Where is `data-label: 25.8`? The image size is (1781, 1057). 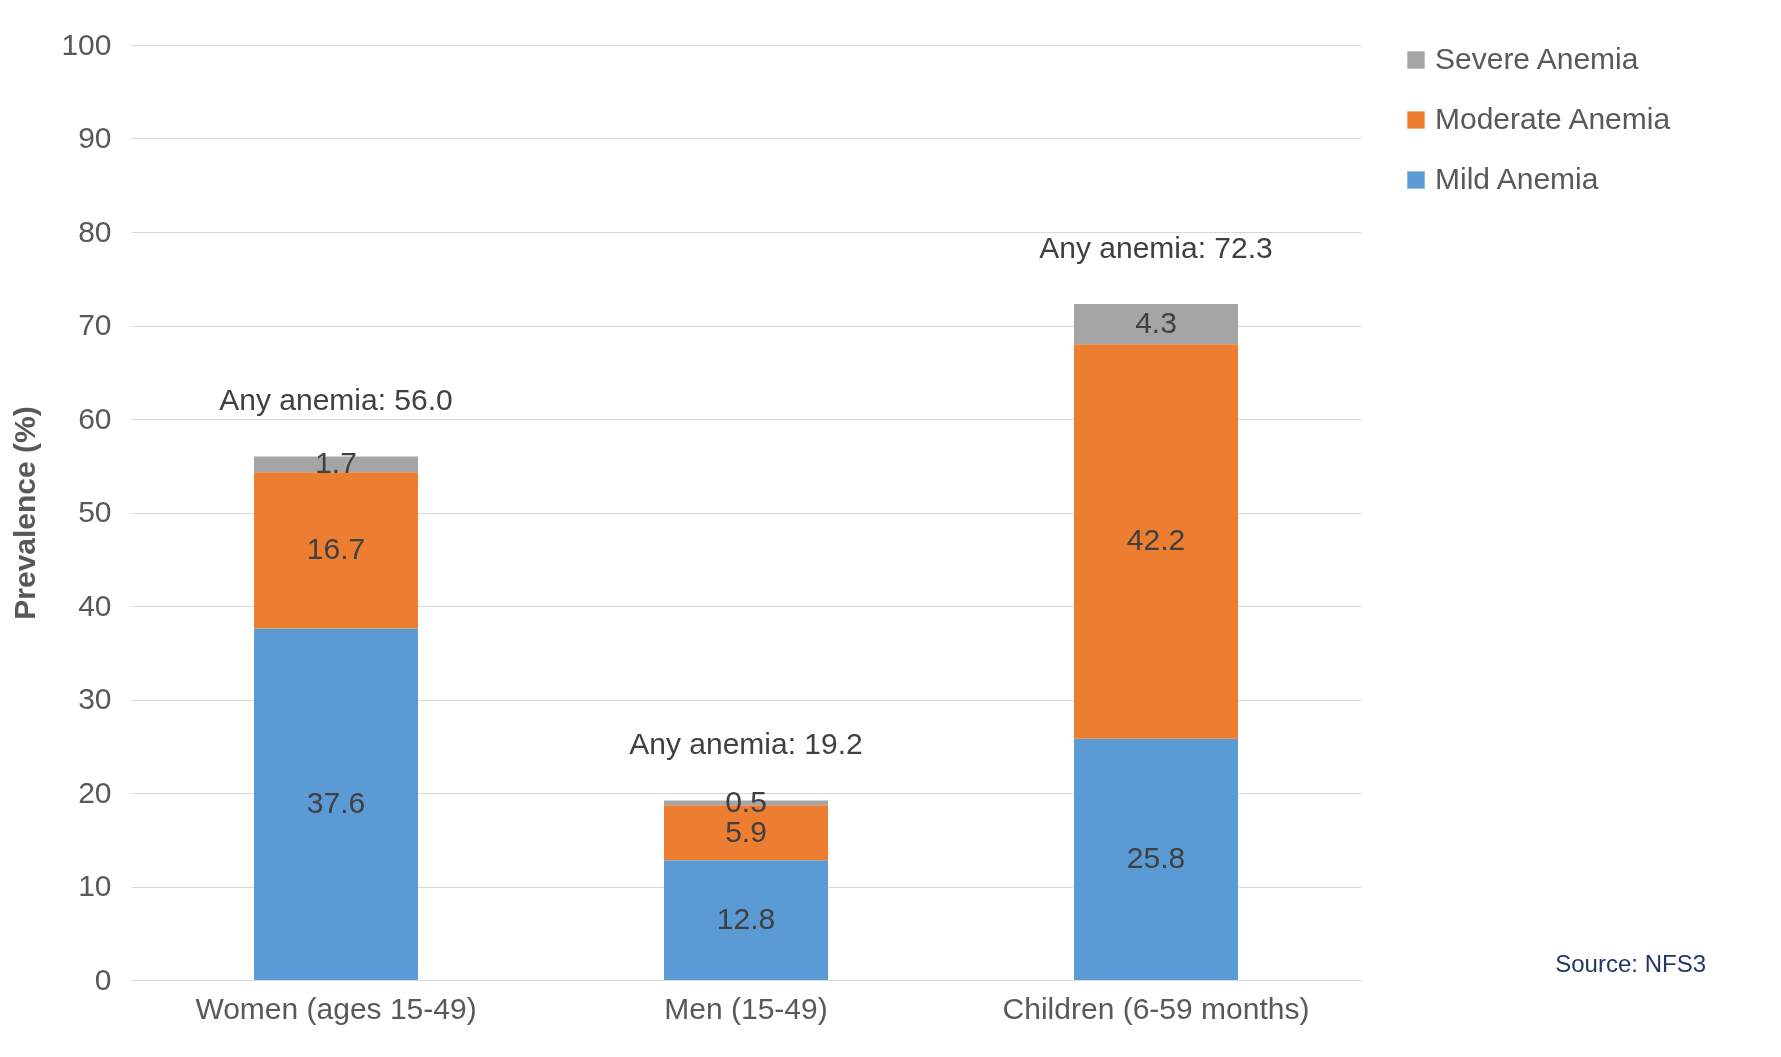 data-label: 25.8 is located at coordinates (1156, 858).